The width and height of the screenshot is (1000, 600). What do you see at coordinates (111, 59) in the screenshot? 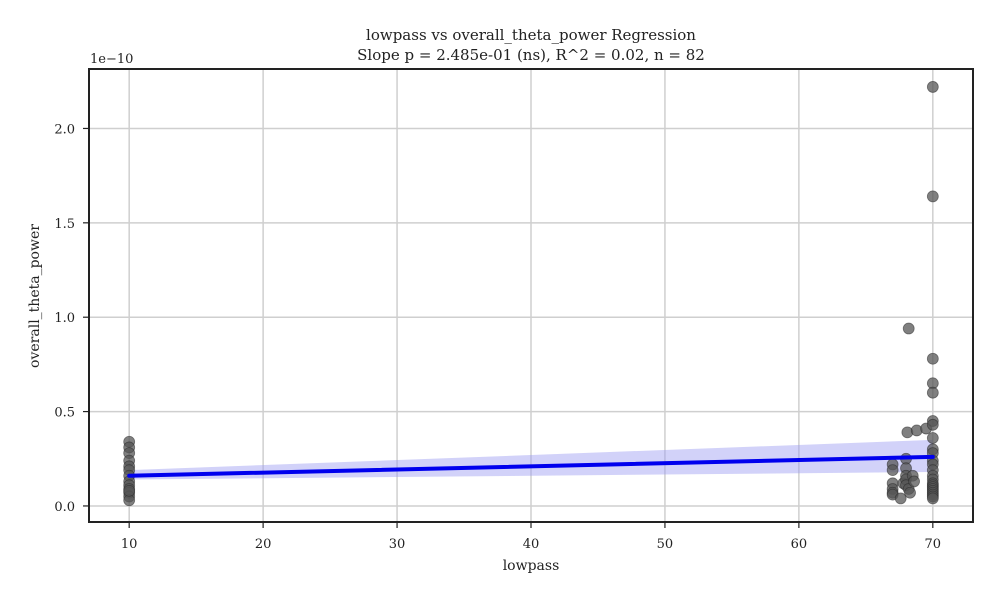
I see `y-scale-offset-label: 1e−10` at bounding box center [111, 59].